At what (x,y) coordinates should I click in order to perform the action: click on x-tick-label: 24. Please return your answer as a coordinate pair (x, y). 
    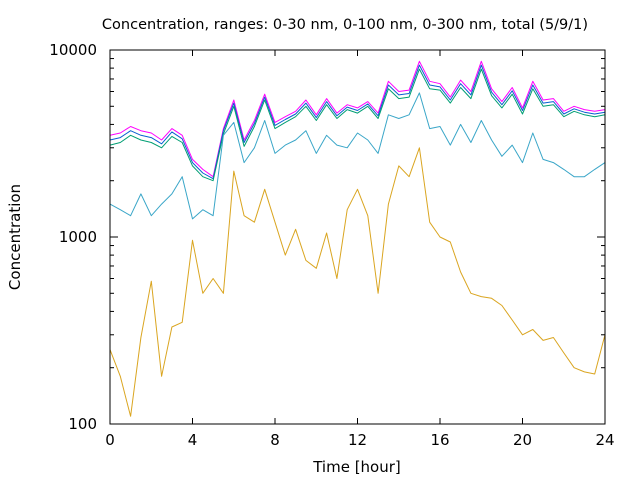
    Looking at the image, I should click on (604, 440).